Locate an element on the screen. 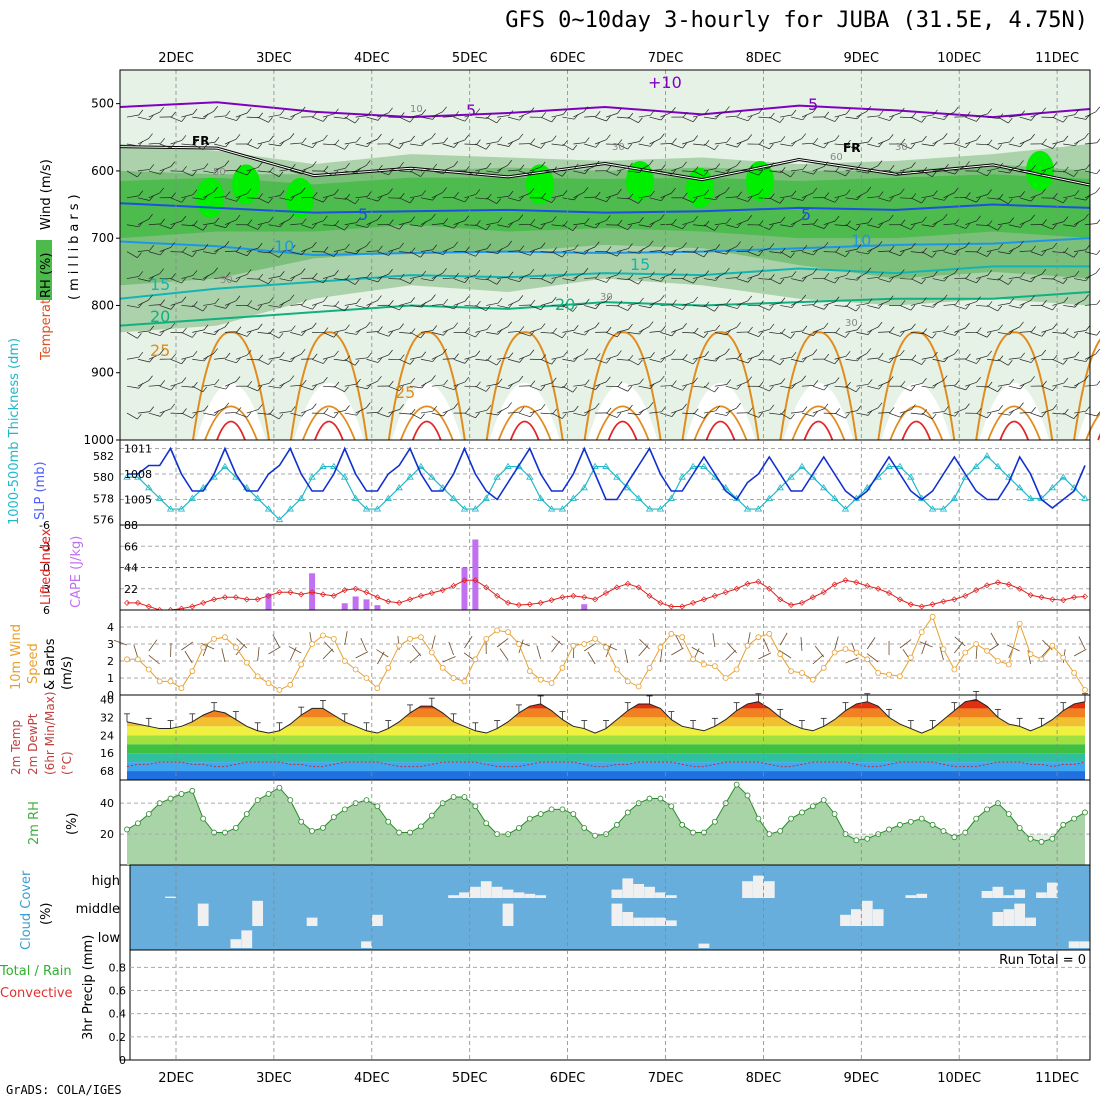 This screenshot has width=1100, height=1100. rh-tick: 20 is located at coordinates (107, 834).